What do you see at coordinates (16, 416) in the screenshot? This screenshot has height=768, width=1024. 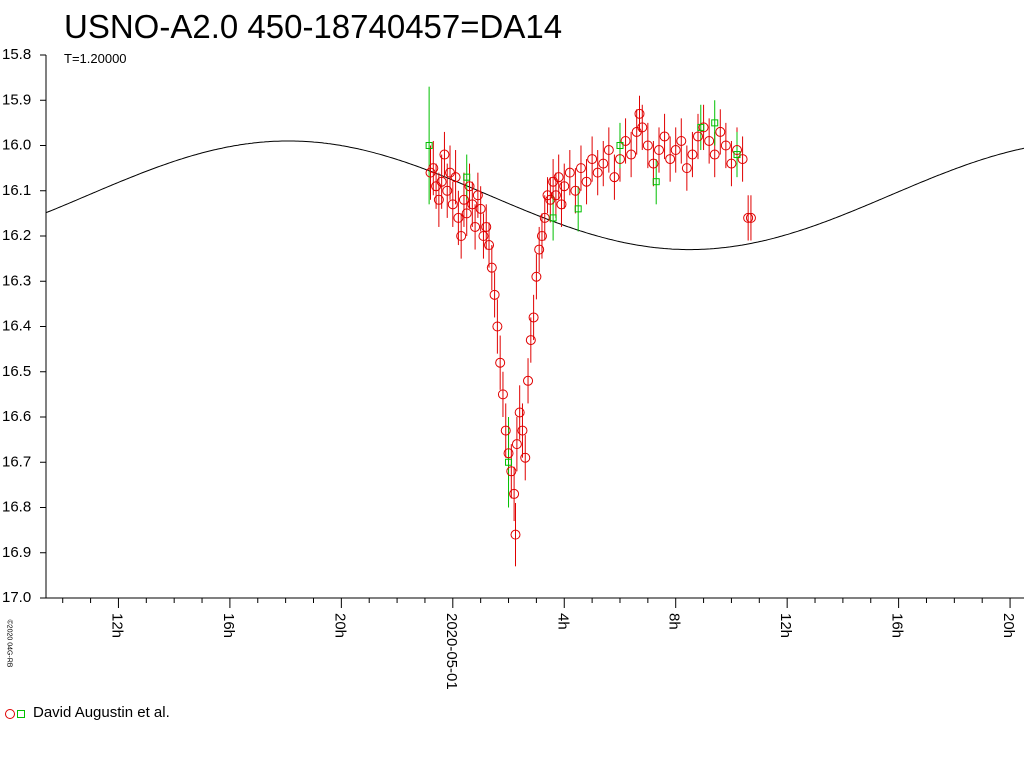 I see `y-tick-label: 16.6` at bounding box center [16, 416].